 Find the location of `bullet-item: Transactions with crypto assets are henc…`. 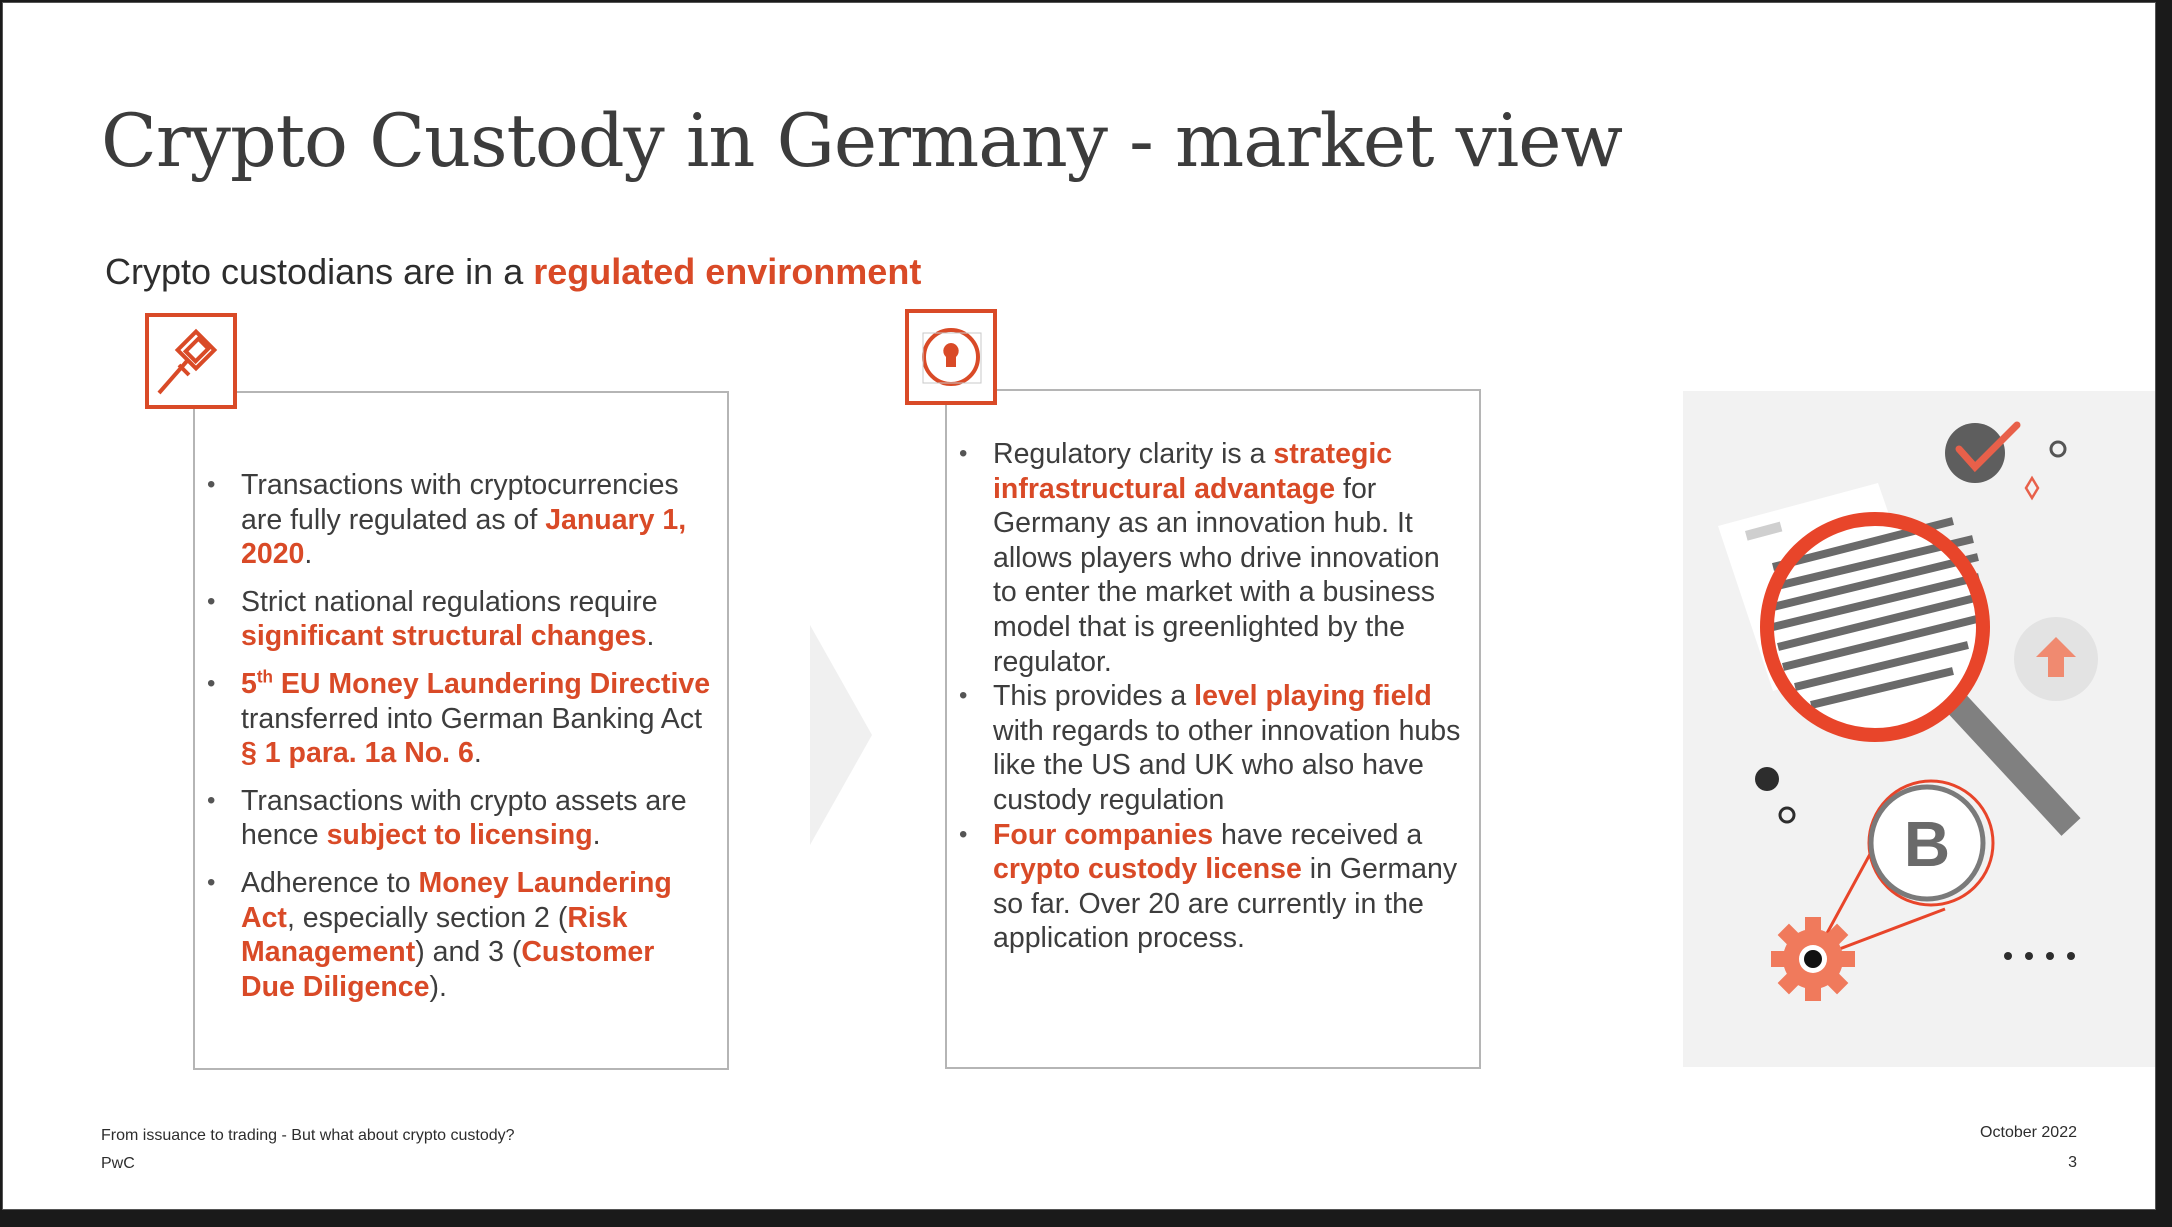

bullet-item: Transactions with crypto assets are henc… is located at coordinates (454, 818).